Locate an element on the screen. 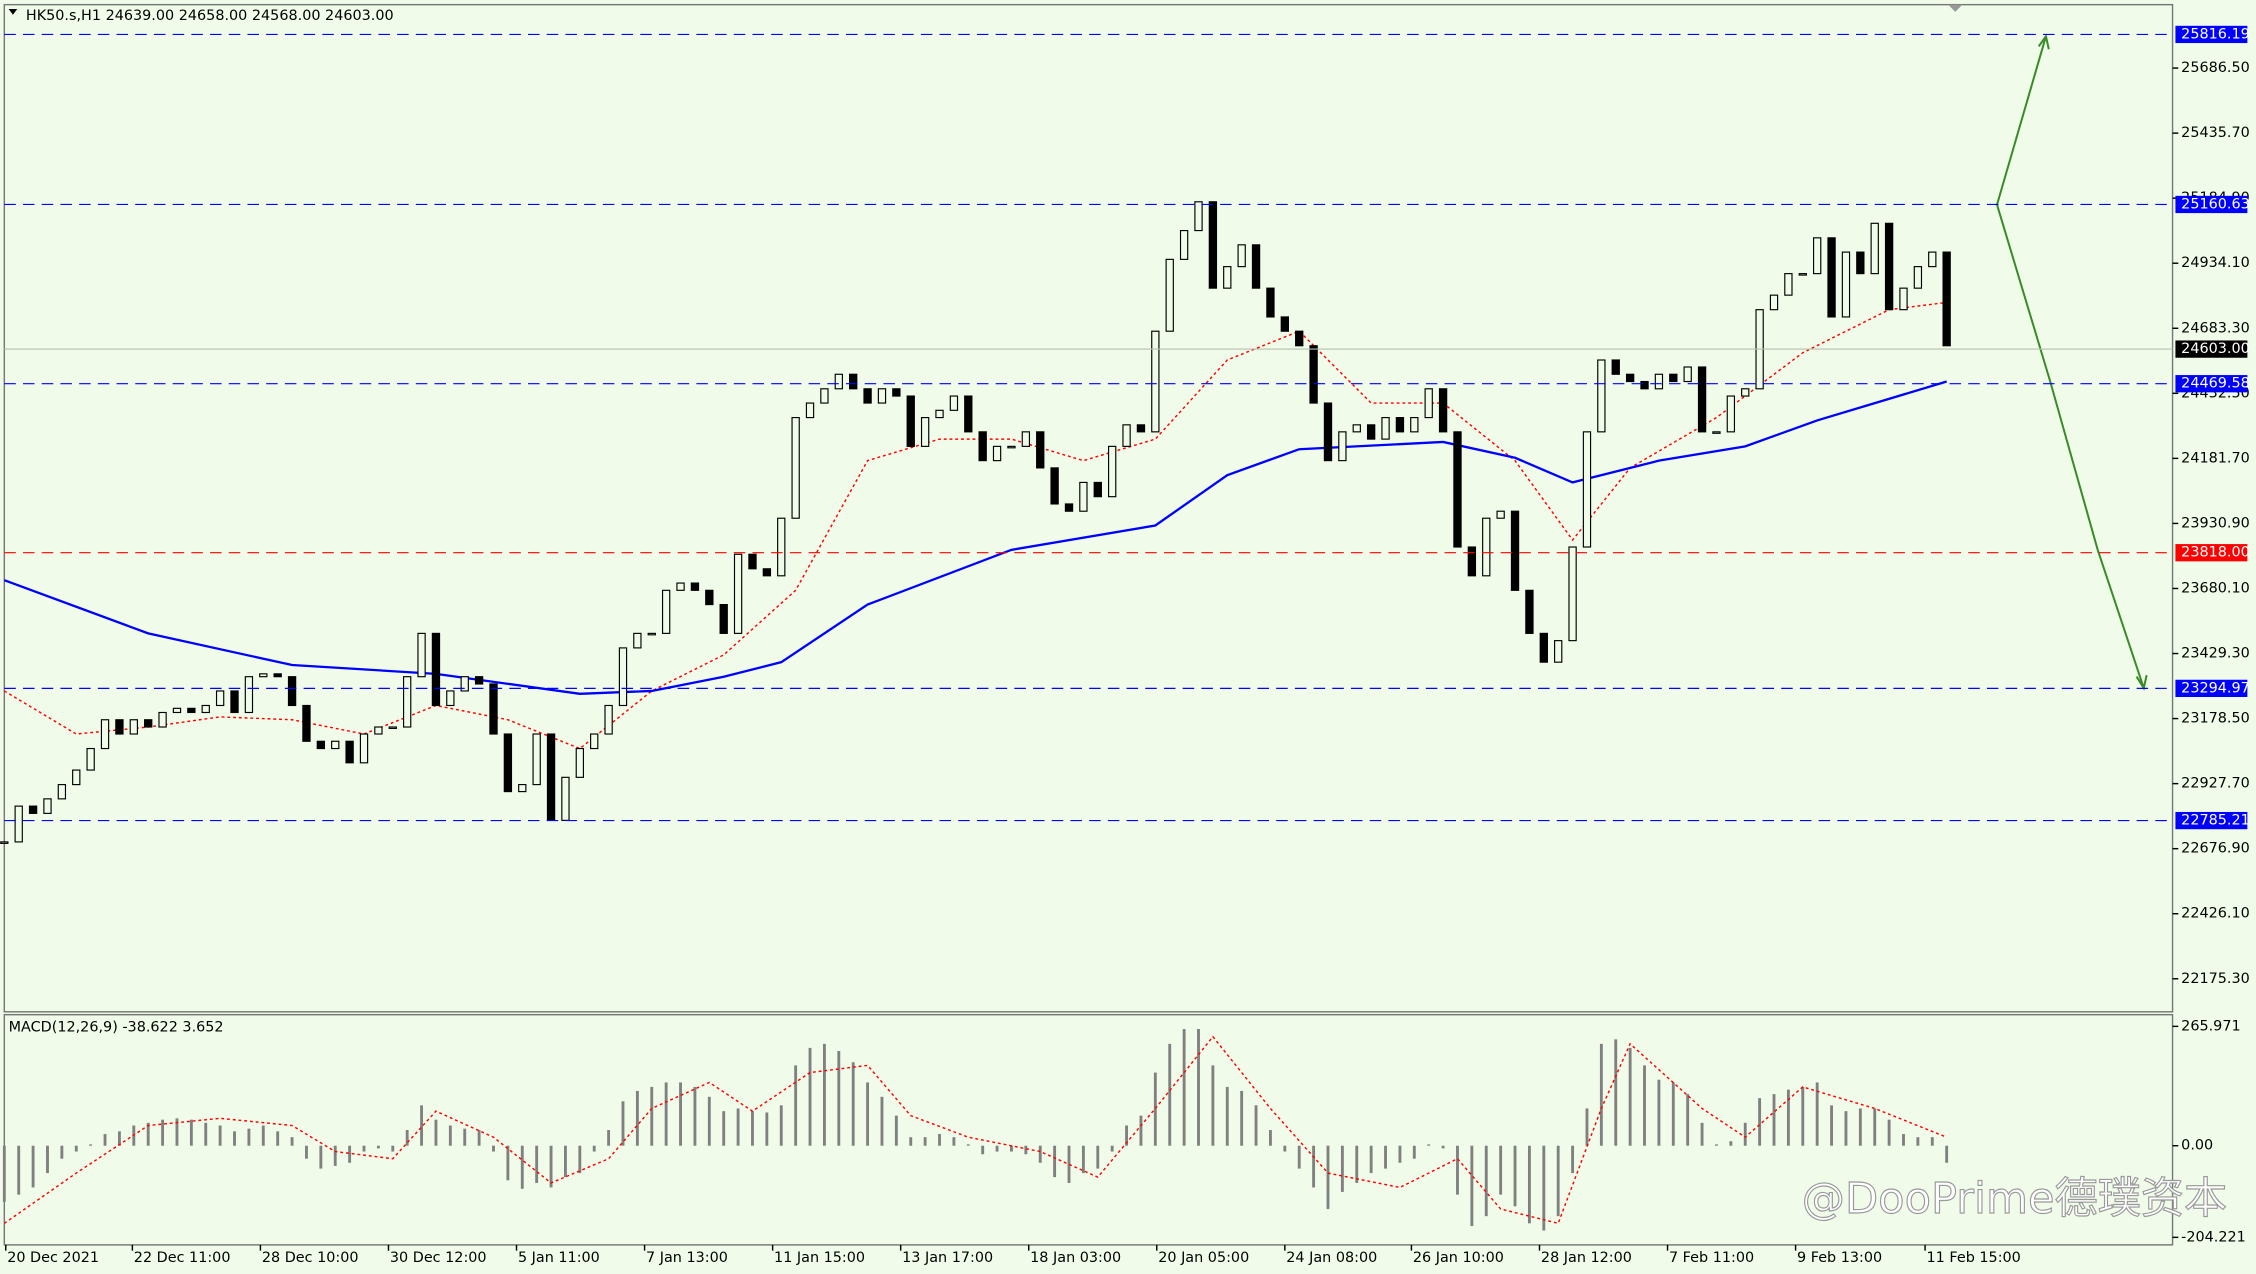 The width and height of the screenshot is (2256, 1274). y-tick-label: 24934.10 is located at coordinates (2215, 263).